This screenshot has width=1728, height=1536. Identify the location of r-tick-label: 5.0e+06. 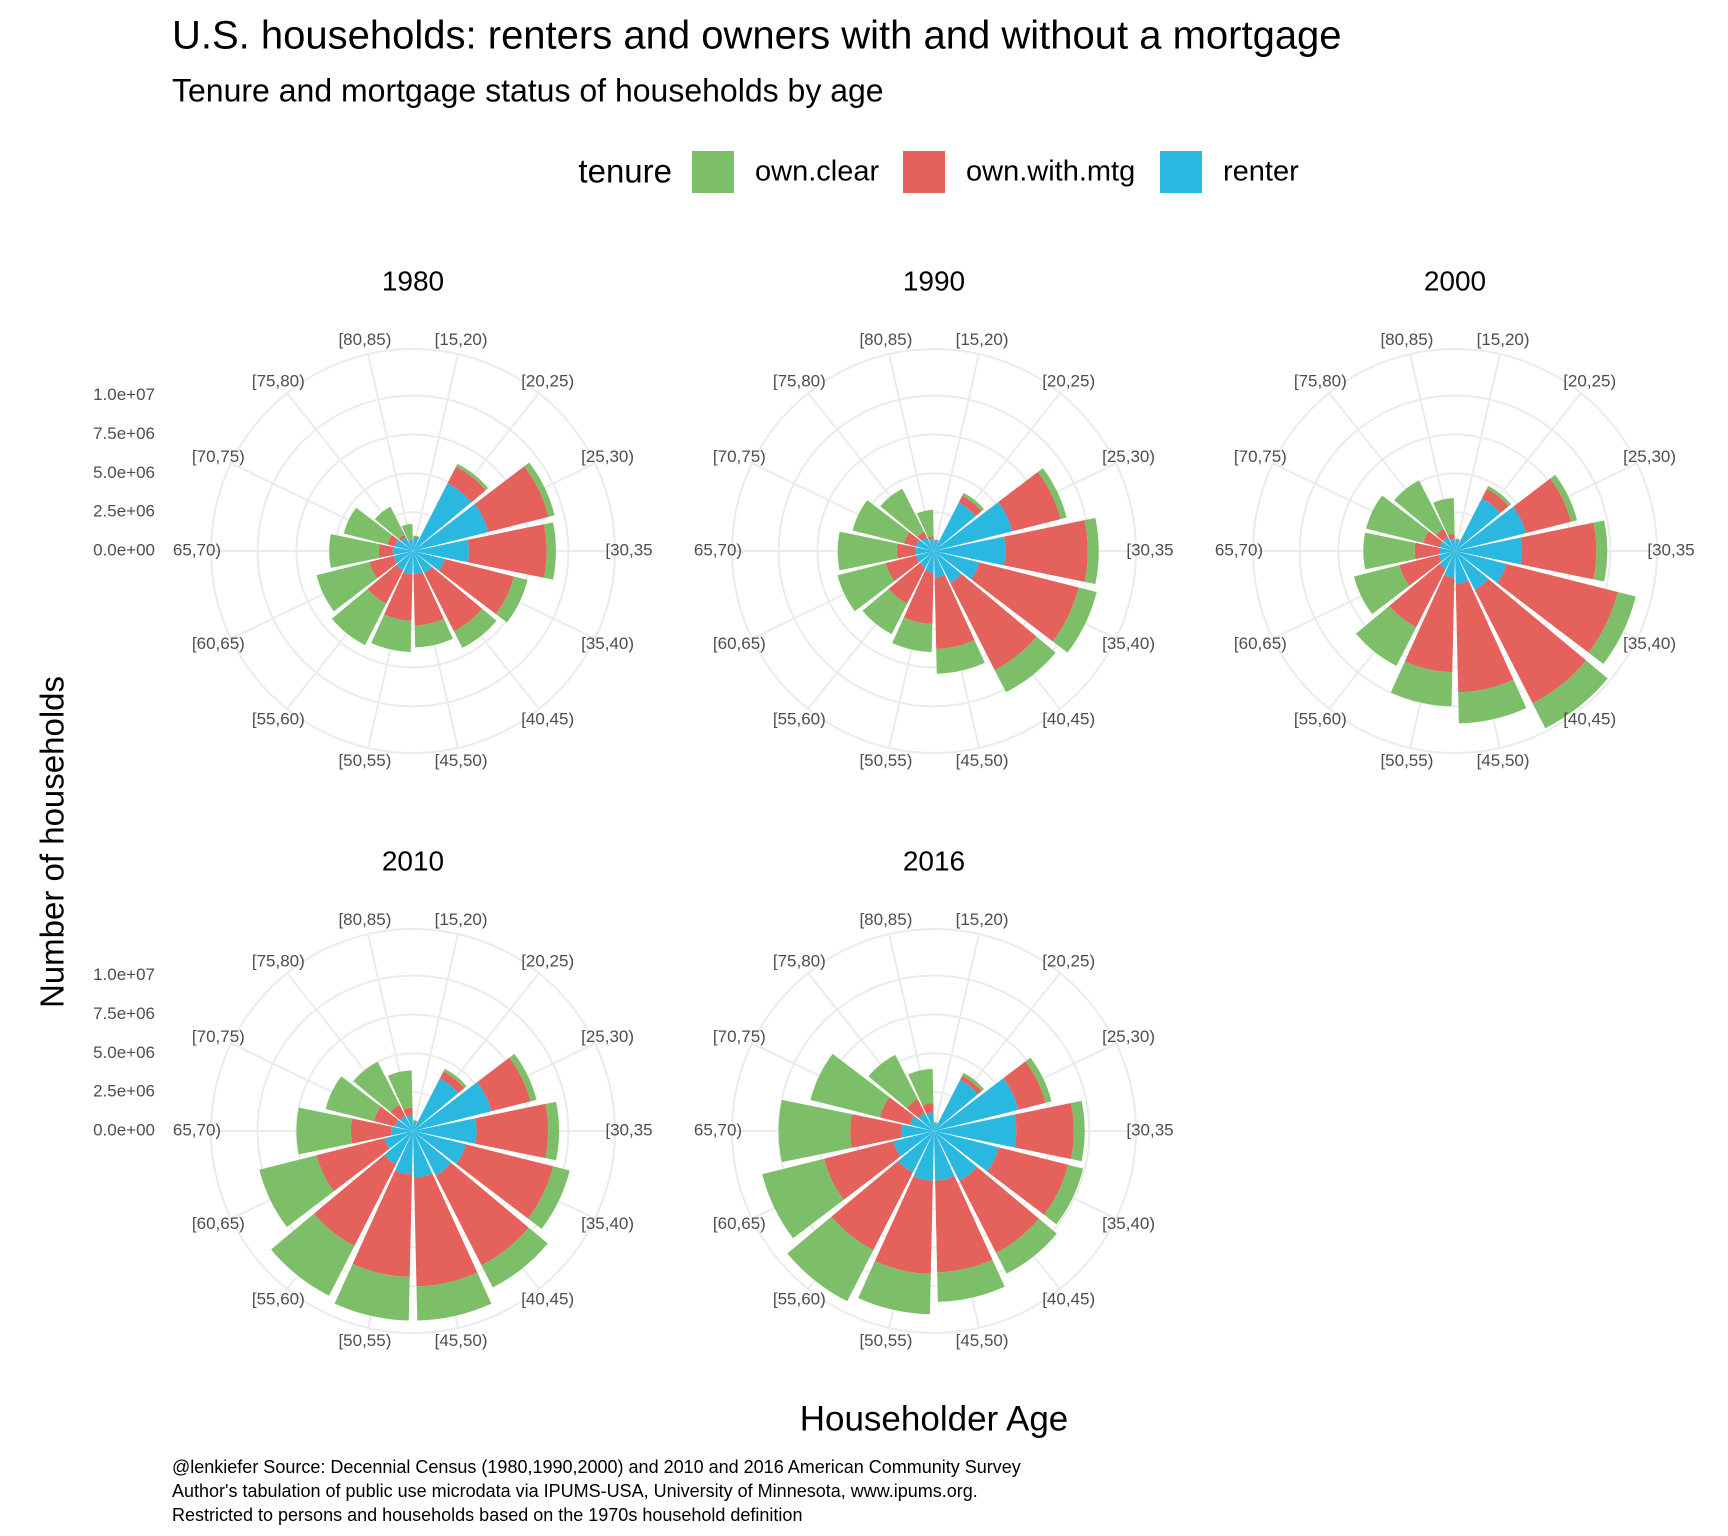
(124, 1052).